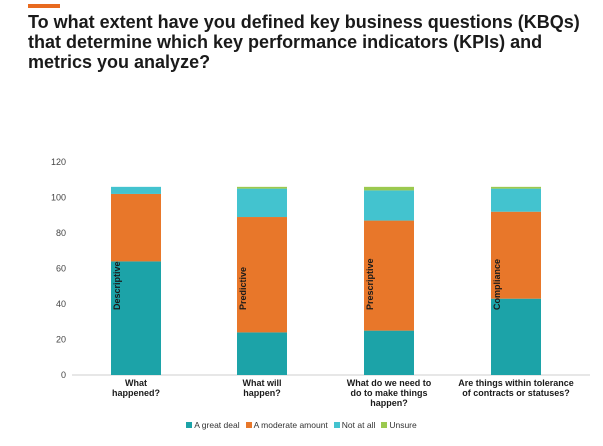 The height and width of the screenshot is (446, 603). I want to click on legend-item: A great deal, so click(213, 425).